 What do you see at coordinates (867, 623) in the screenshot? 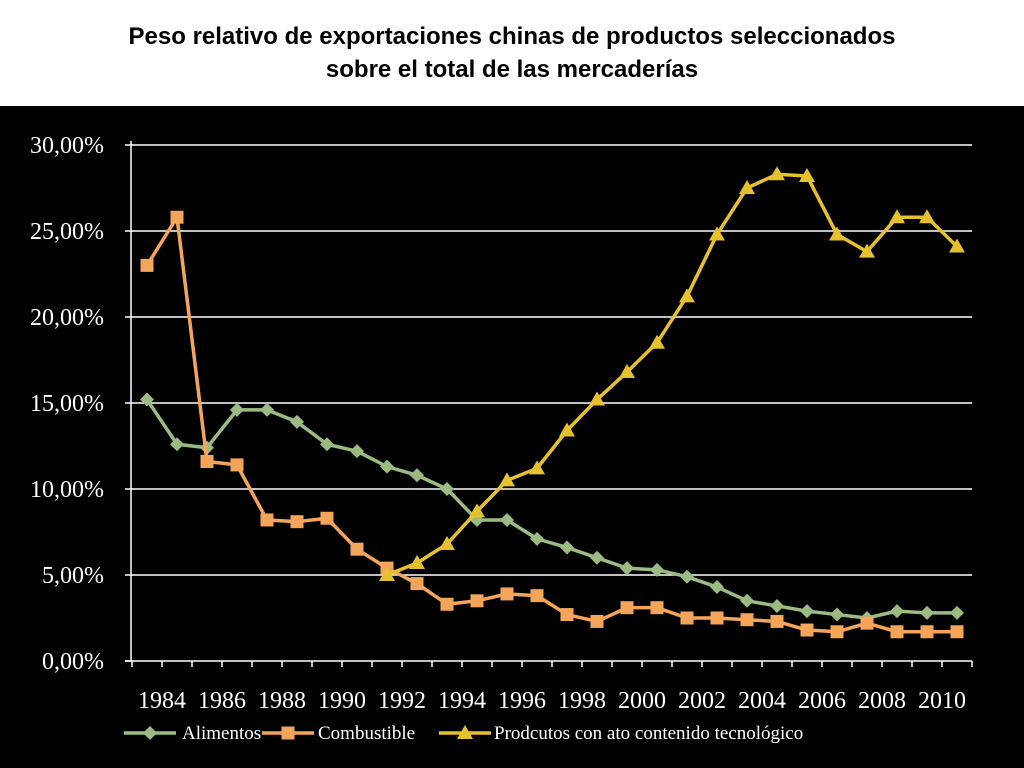
I see `series-1-point-2008` at bounding box center [867, 623].